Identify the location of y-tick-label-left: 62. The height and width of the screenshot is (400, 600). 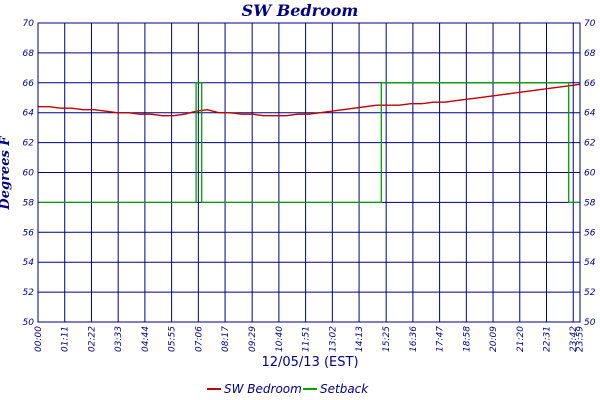
(29, 144).